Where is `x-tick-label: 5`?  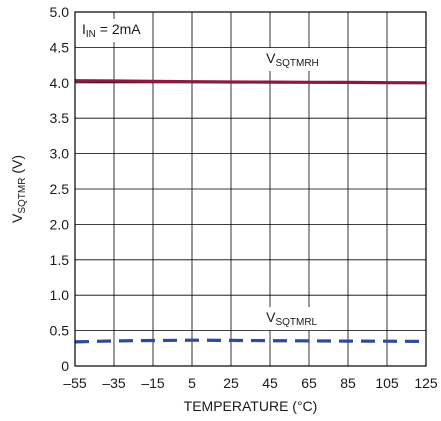
x-tick-label: 5 is located at coordinates (192, 383).